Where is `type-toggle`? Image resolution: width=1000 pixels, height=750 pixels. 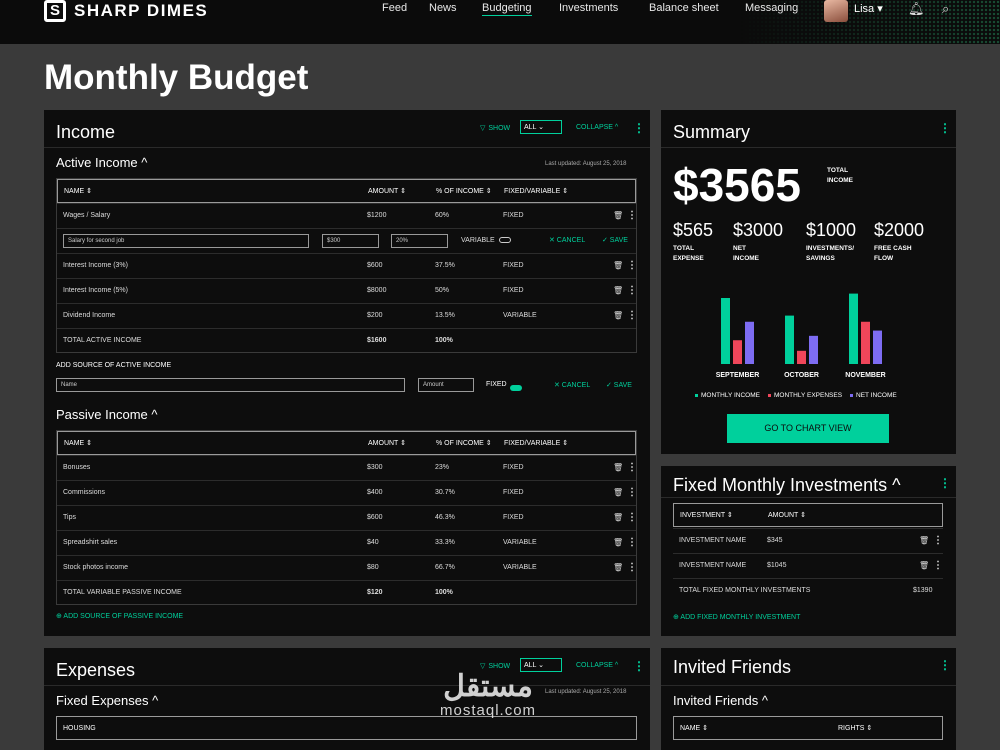 type-toggle is located at coordinates (505, 241).